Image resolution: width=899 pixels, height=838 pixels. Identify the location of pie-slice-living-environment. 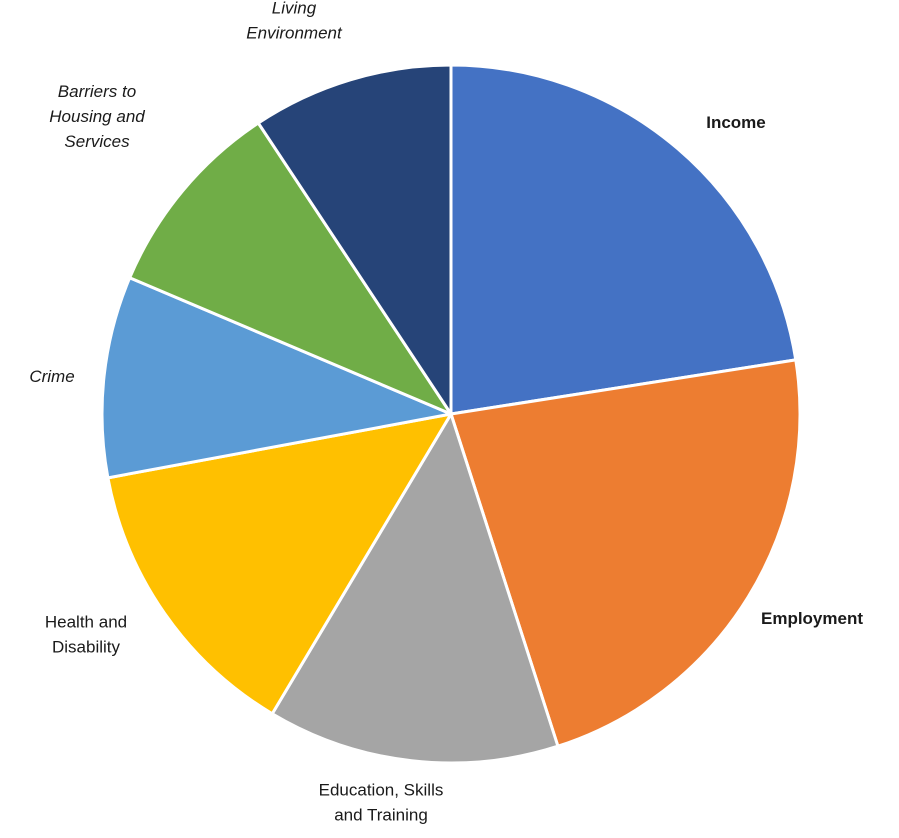
(354, 239).